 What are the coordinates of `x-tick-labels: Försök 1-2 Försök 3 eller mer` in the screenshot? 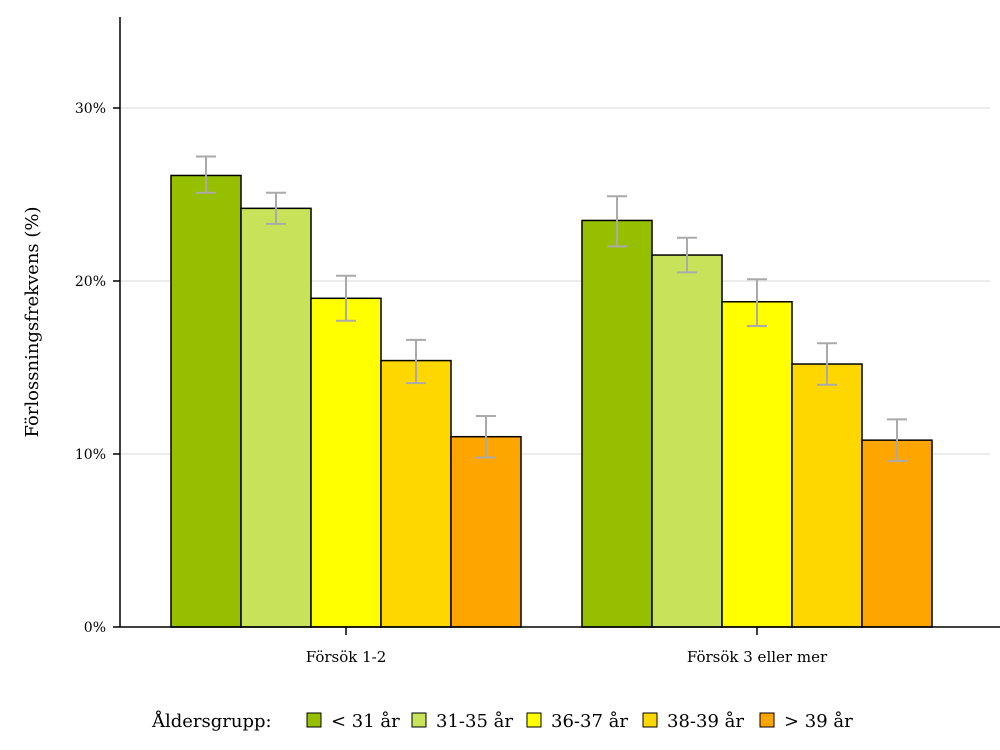 It's located at (567, 646).